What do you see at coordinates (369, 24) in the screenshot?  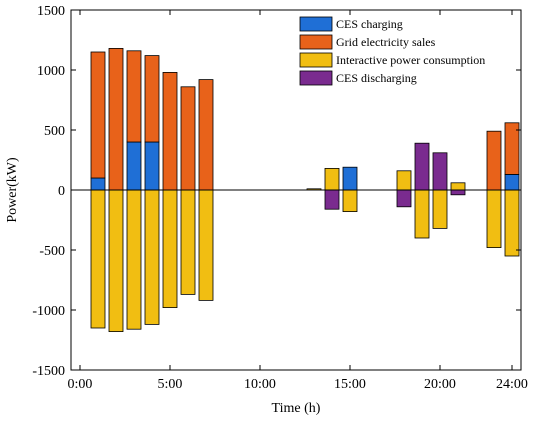 I see `legend-label-0: CES charging` at bounding box center [369, 24].